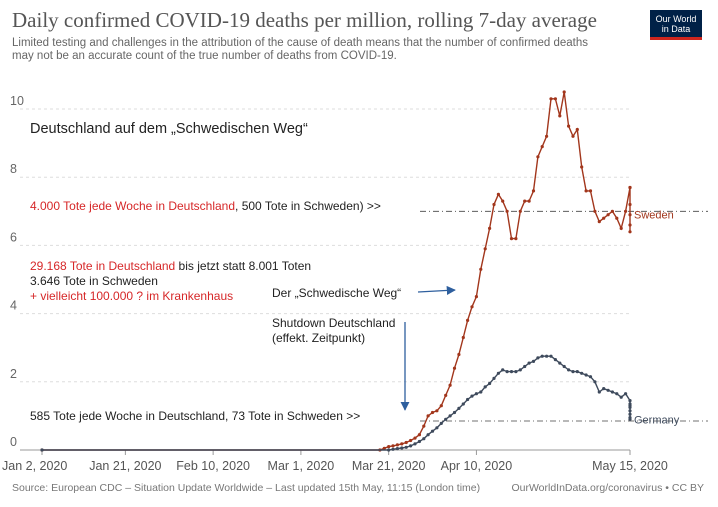 The width and height of the screenshot is (718, 507). I want to click on annotation-sweden-total: 3.646 Tote in Schweden, so click(94, 281).